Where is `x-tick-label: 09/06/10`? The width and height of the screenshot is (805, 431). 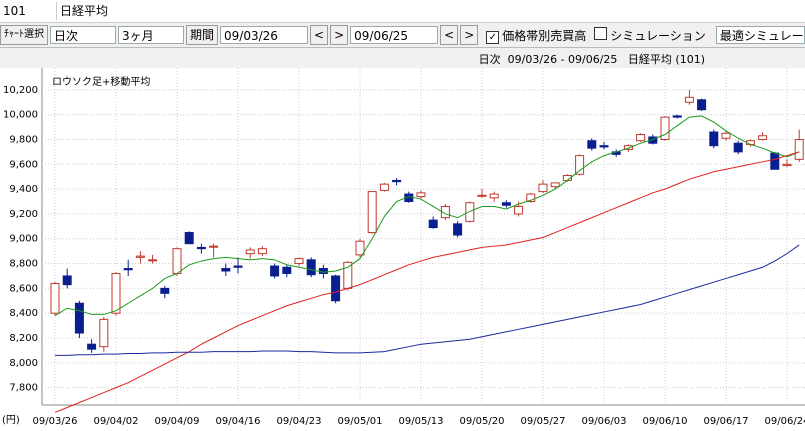 x-tick-label: 09/06/10 is located at coordinates (665, 421).